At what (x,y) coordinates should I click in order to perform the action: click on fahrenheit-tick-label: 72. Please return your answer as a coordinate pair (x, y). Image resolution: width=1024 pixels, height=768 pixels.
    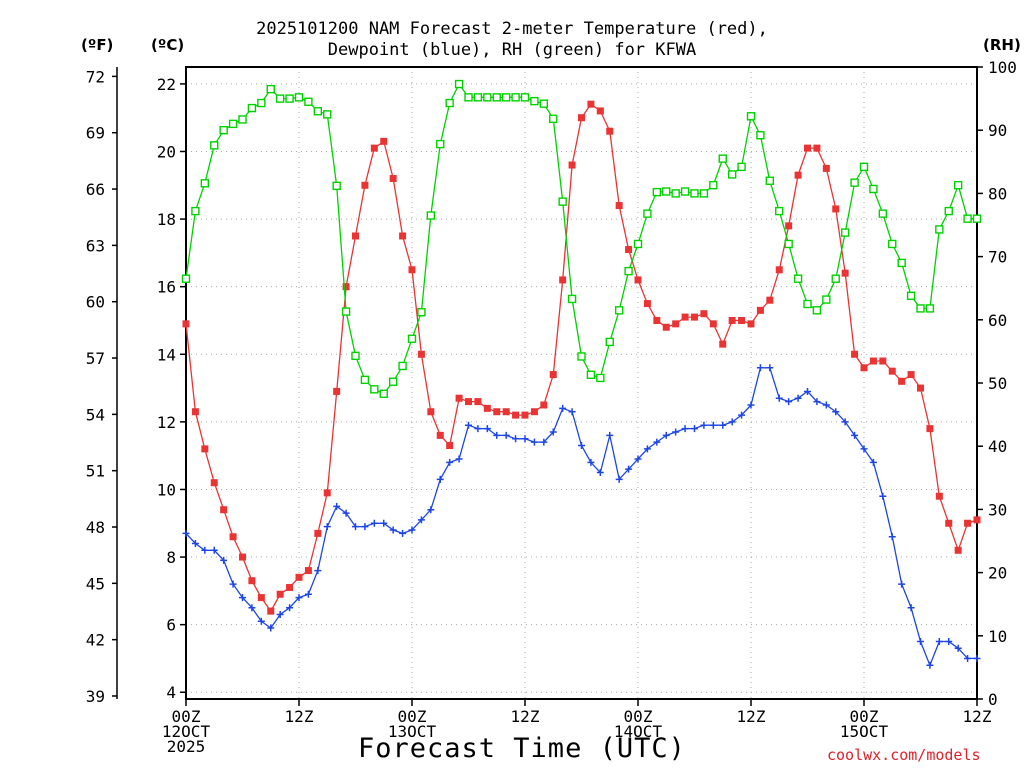
    Looking at the image, I should click on (95, 76).